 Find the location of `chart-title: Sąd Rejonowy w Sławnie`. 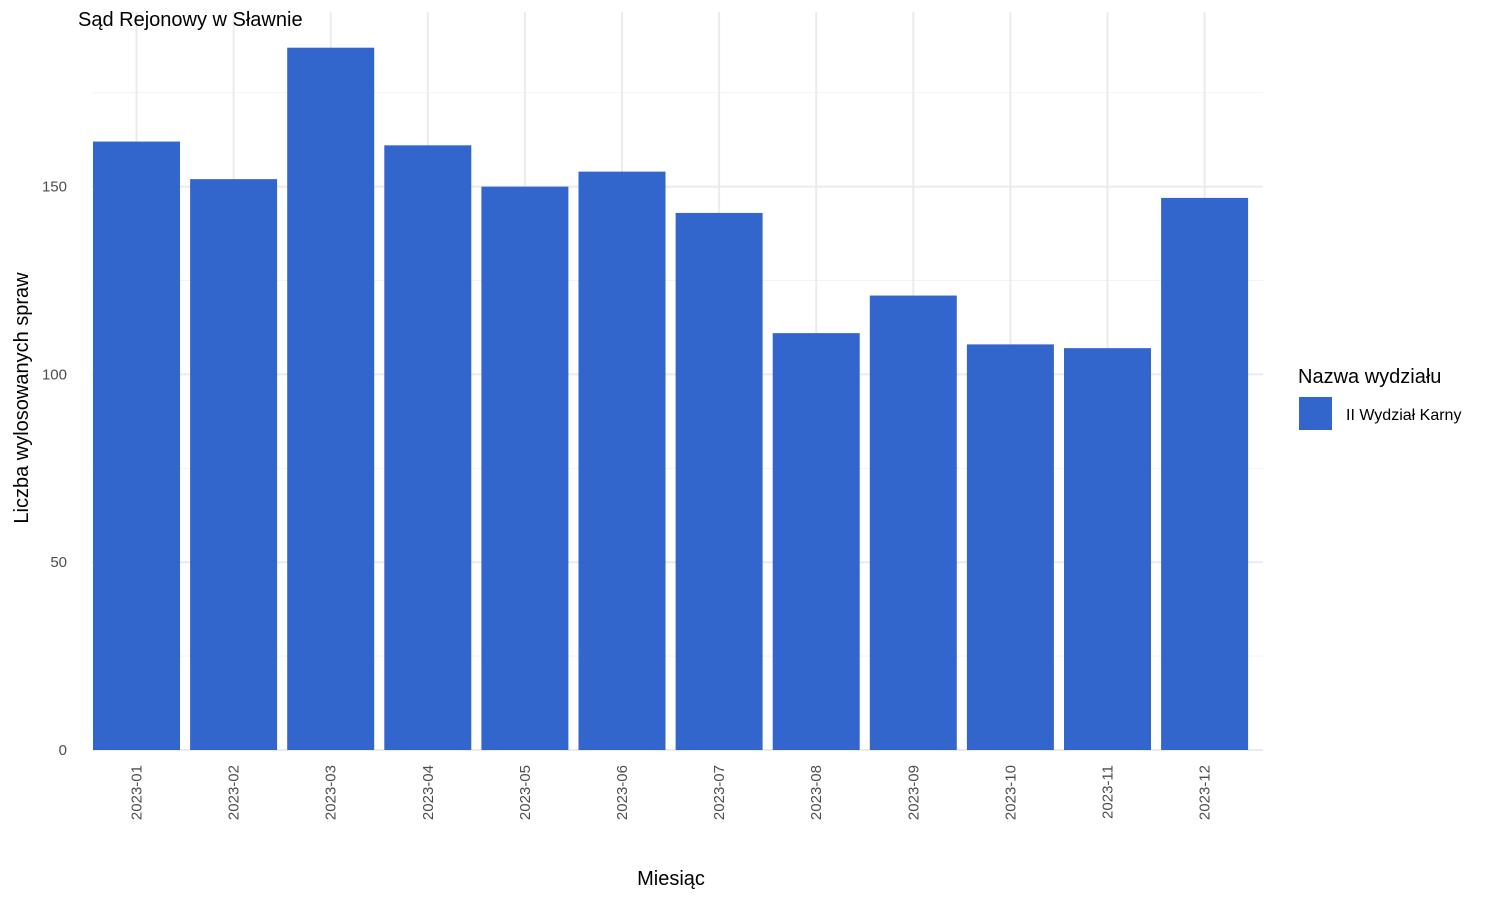

chart-title: Sąd Rejonowy w Sławnie is located at coordinates (190, 20).